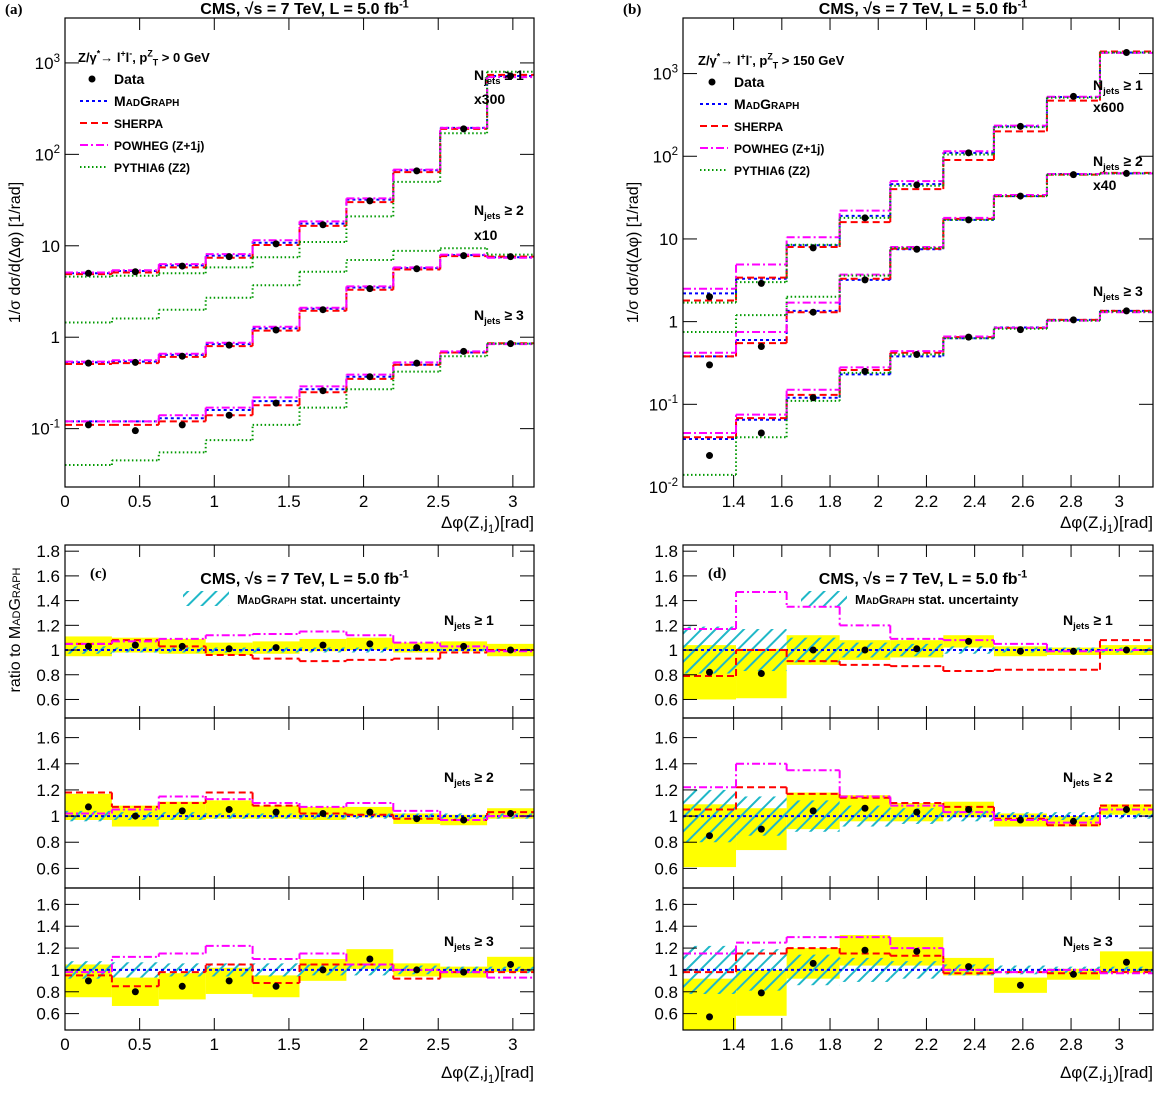 This screenshot has width=1165, height=1095. I want to click on group-label-part: jets, so click(461, 626).